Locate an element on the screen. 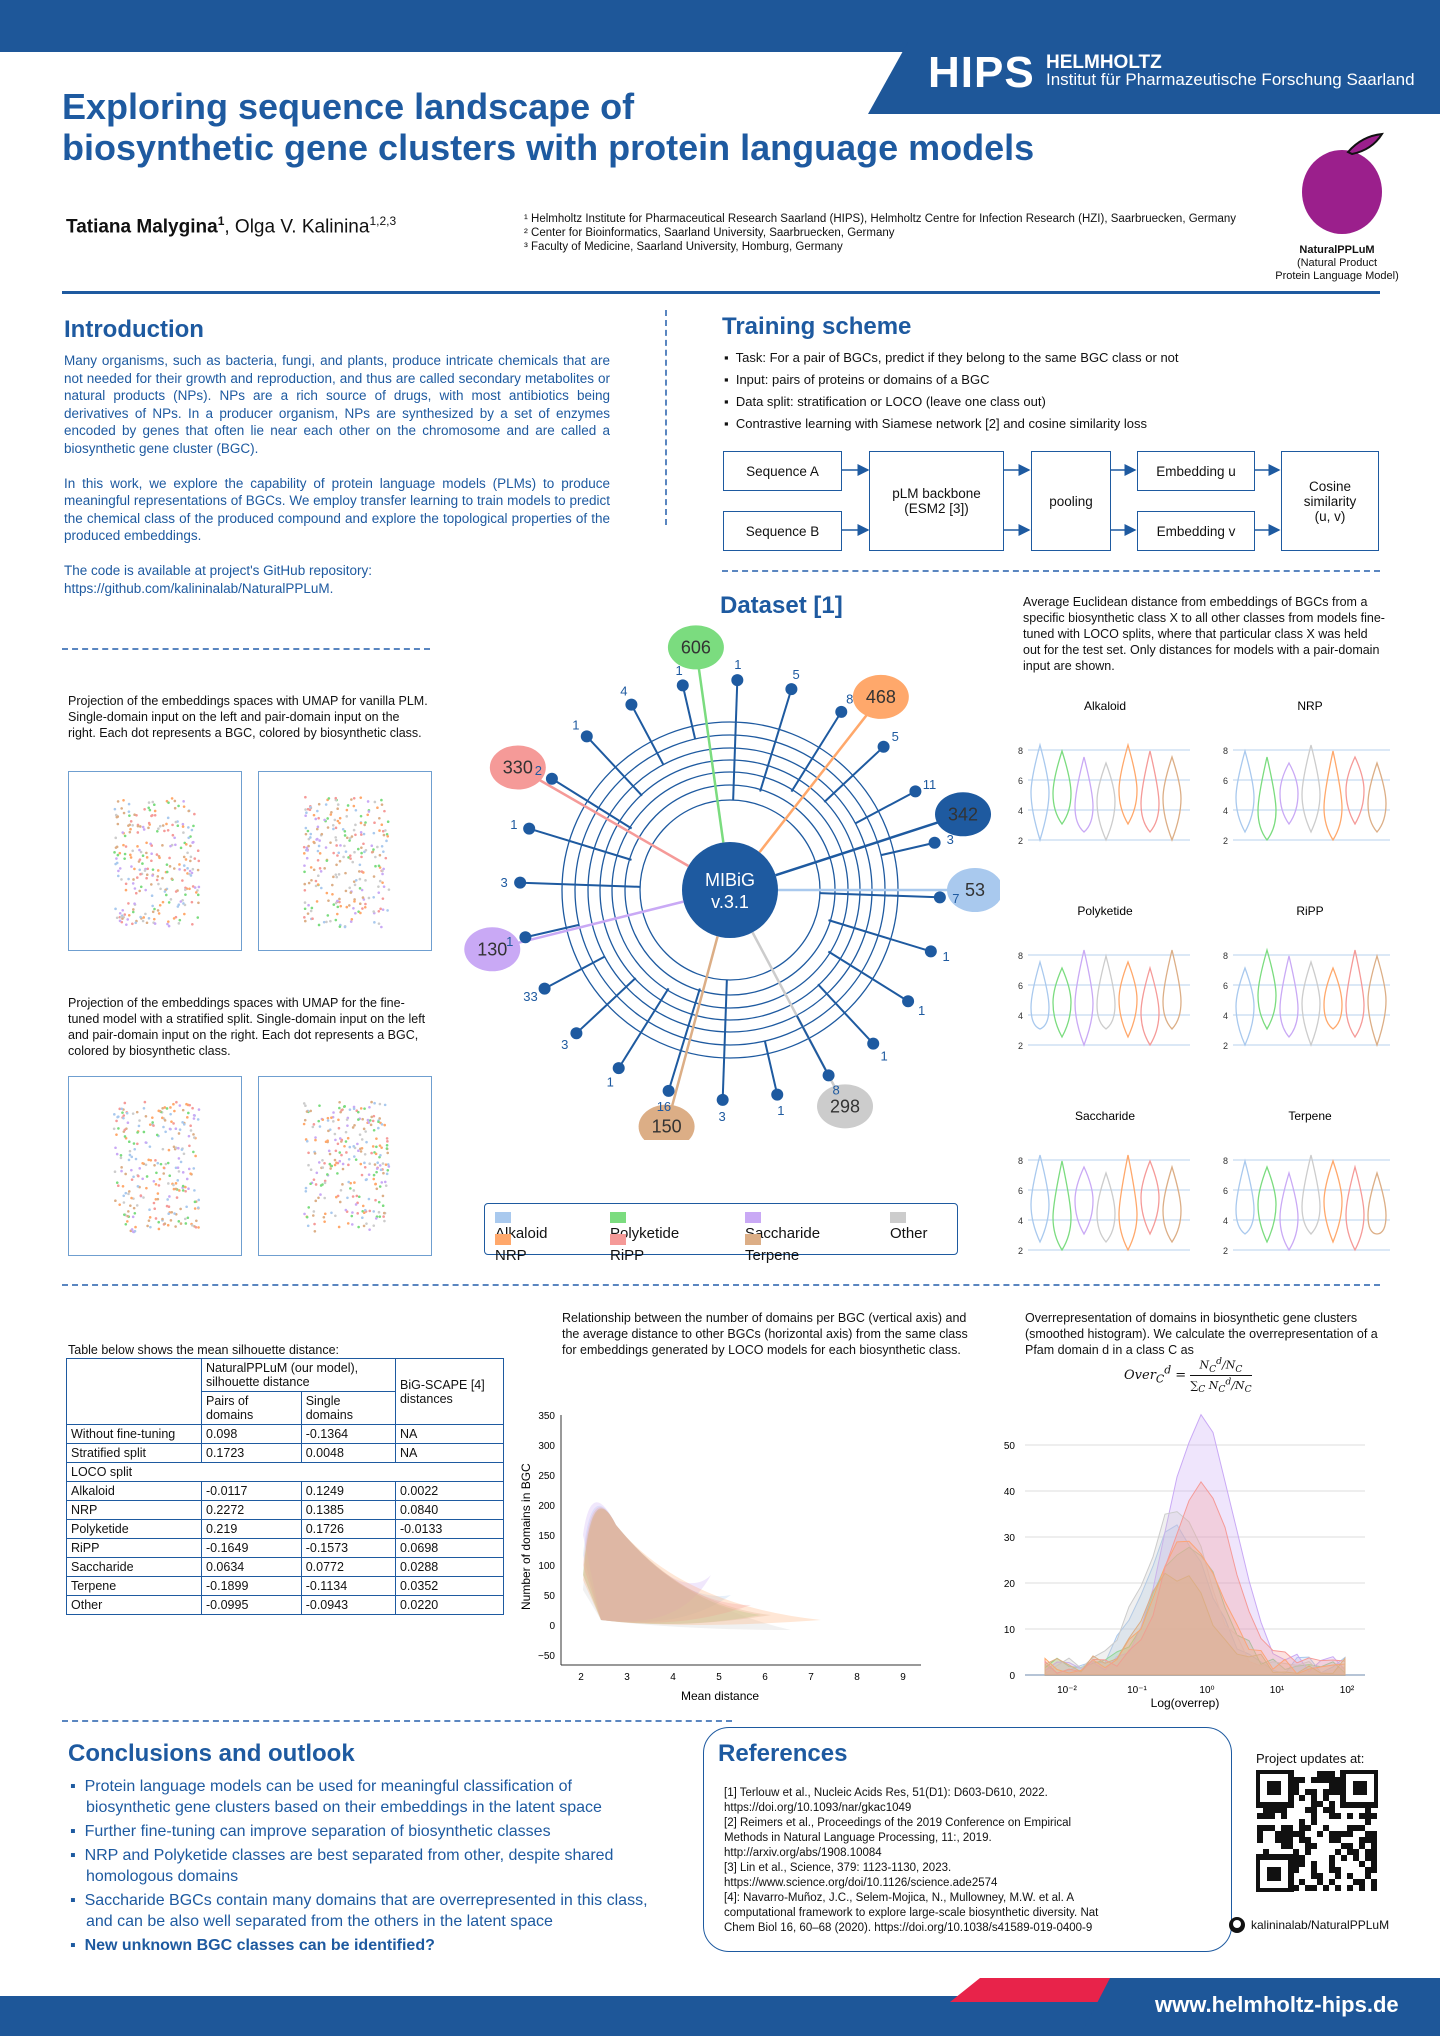  intro-separator is located at coordinates (246, 649).